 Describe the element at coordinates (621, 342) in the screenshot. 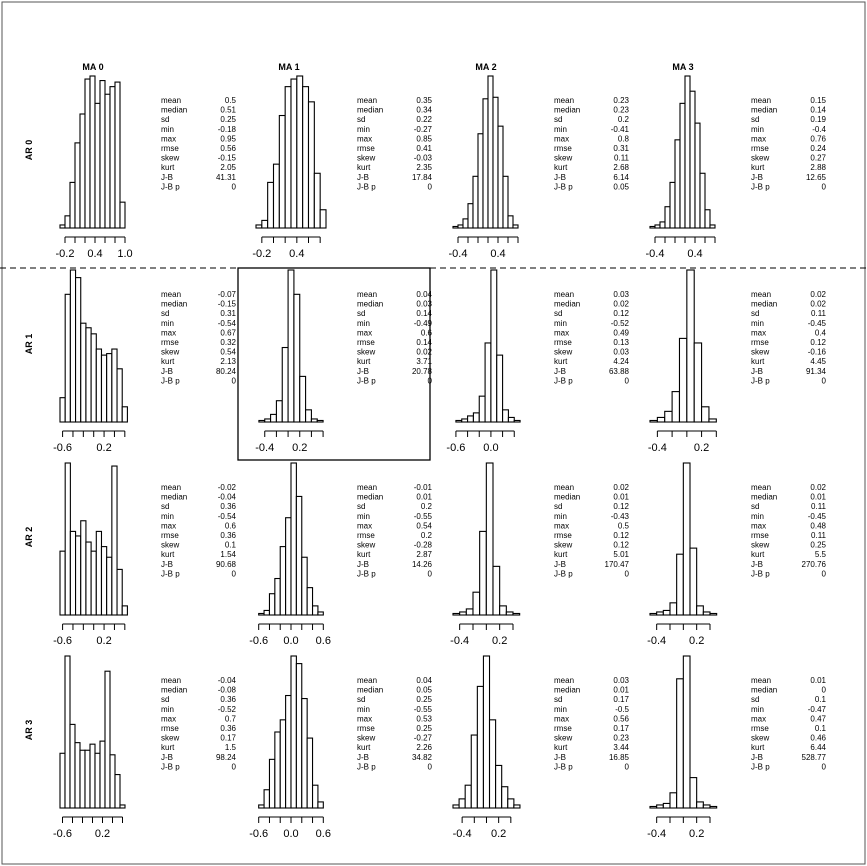

I see `stat-value: 0.13` at that location.